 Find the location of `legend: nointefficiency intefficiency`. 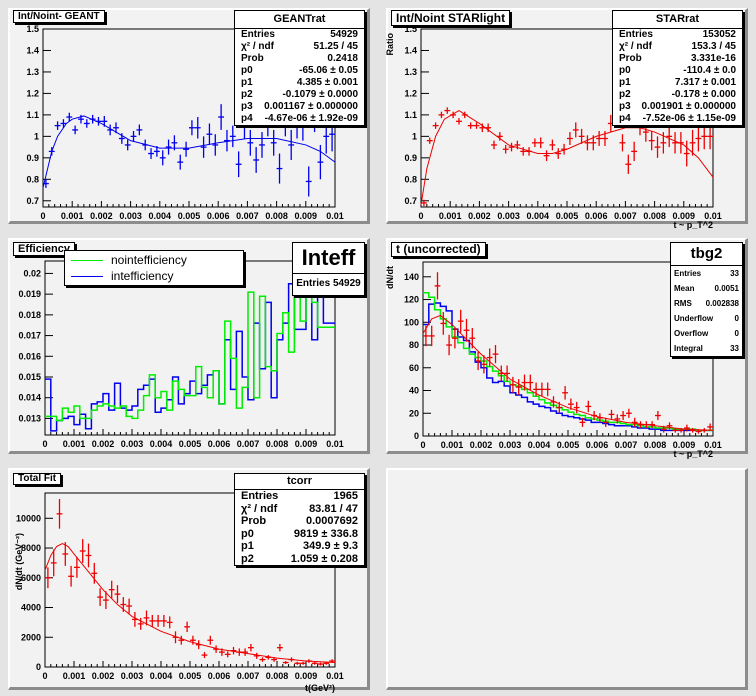

legend: nointefficiency intefficiency is located at coordinates (154, 268).